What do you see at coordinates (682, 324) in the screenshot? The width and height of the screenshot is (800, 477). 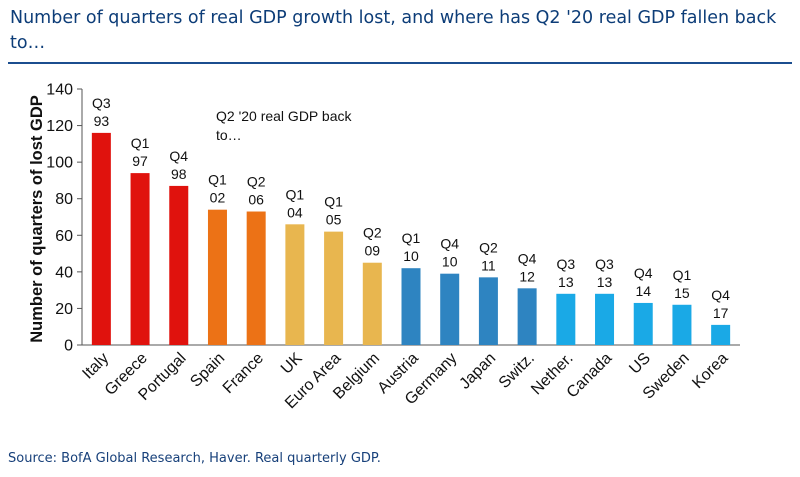 I see `bar-sweden` at bounding box center [682, 324].